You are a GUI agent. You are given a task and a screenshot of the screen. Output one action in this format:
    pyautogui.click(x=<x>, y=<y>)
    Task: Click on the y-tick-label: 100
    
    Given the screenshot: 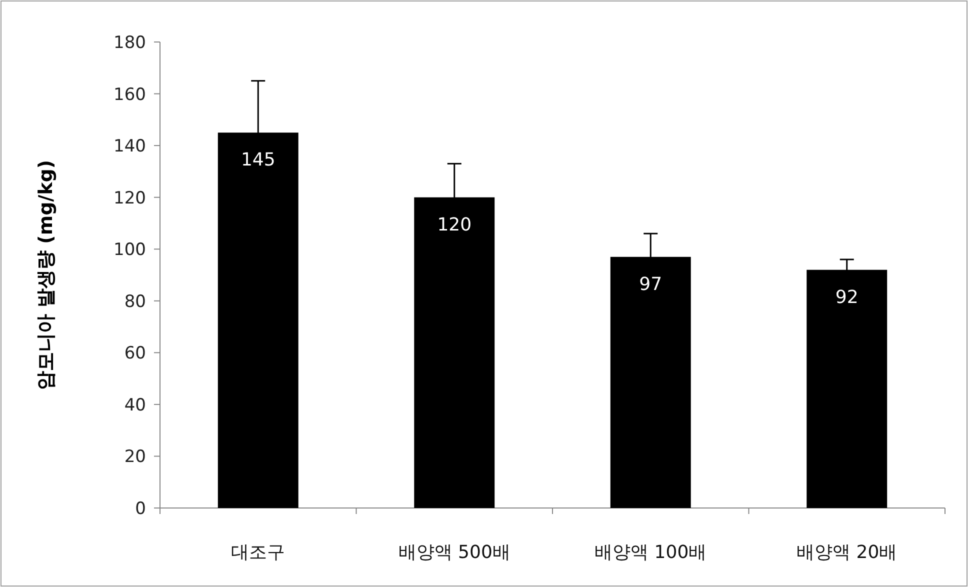 What is the action you would take?
    pyautogui.click(x=130, y=250)
    